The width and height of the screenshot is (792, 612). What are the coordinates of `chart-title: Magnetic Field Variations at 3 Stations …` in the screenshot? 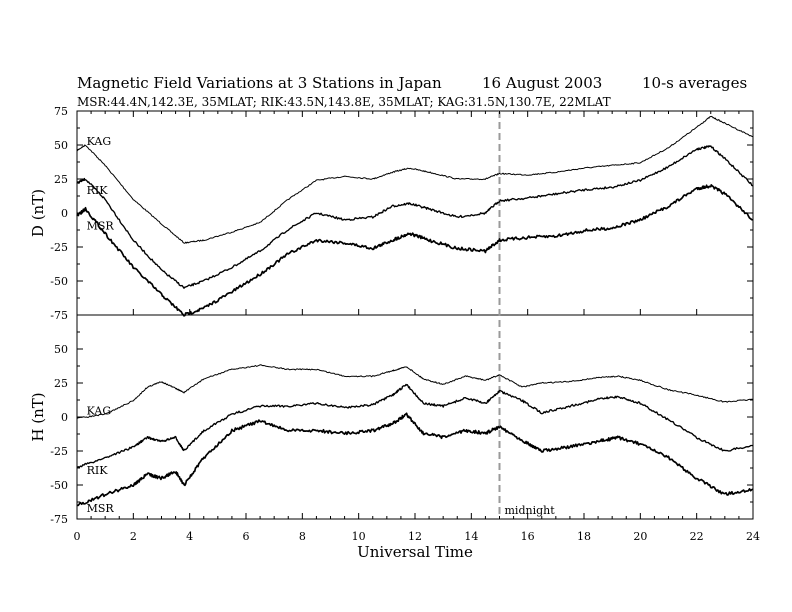 It's located at (259, 83).